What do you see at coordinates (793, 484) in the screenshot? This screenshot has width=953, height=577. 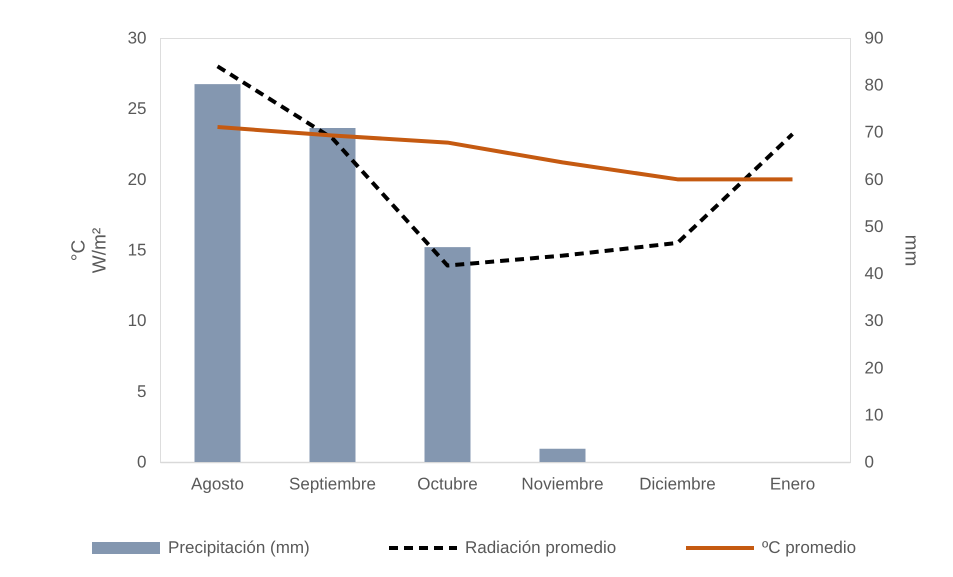 I see `x-tick-label: Enero` at bounding box center [793, 484].